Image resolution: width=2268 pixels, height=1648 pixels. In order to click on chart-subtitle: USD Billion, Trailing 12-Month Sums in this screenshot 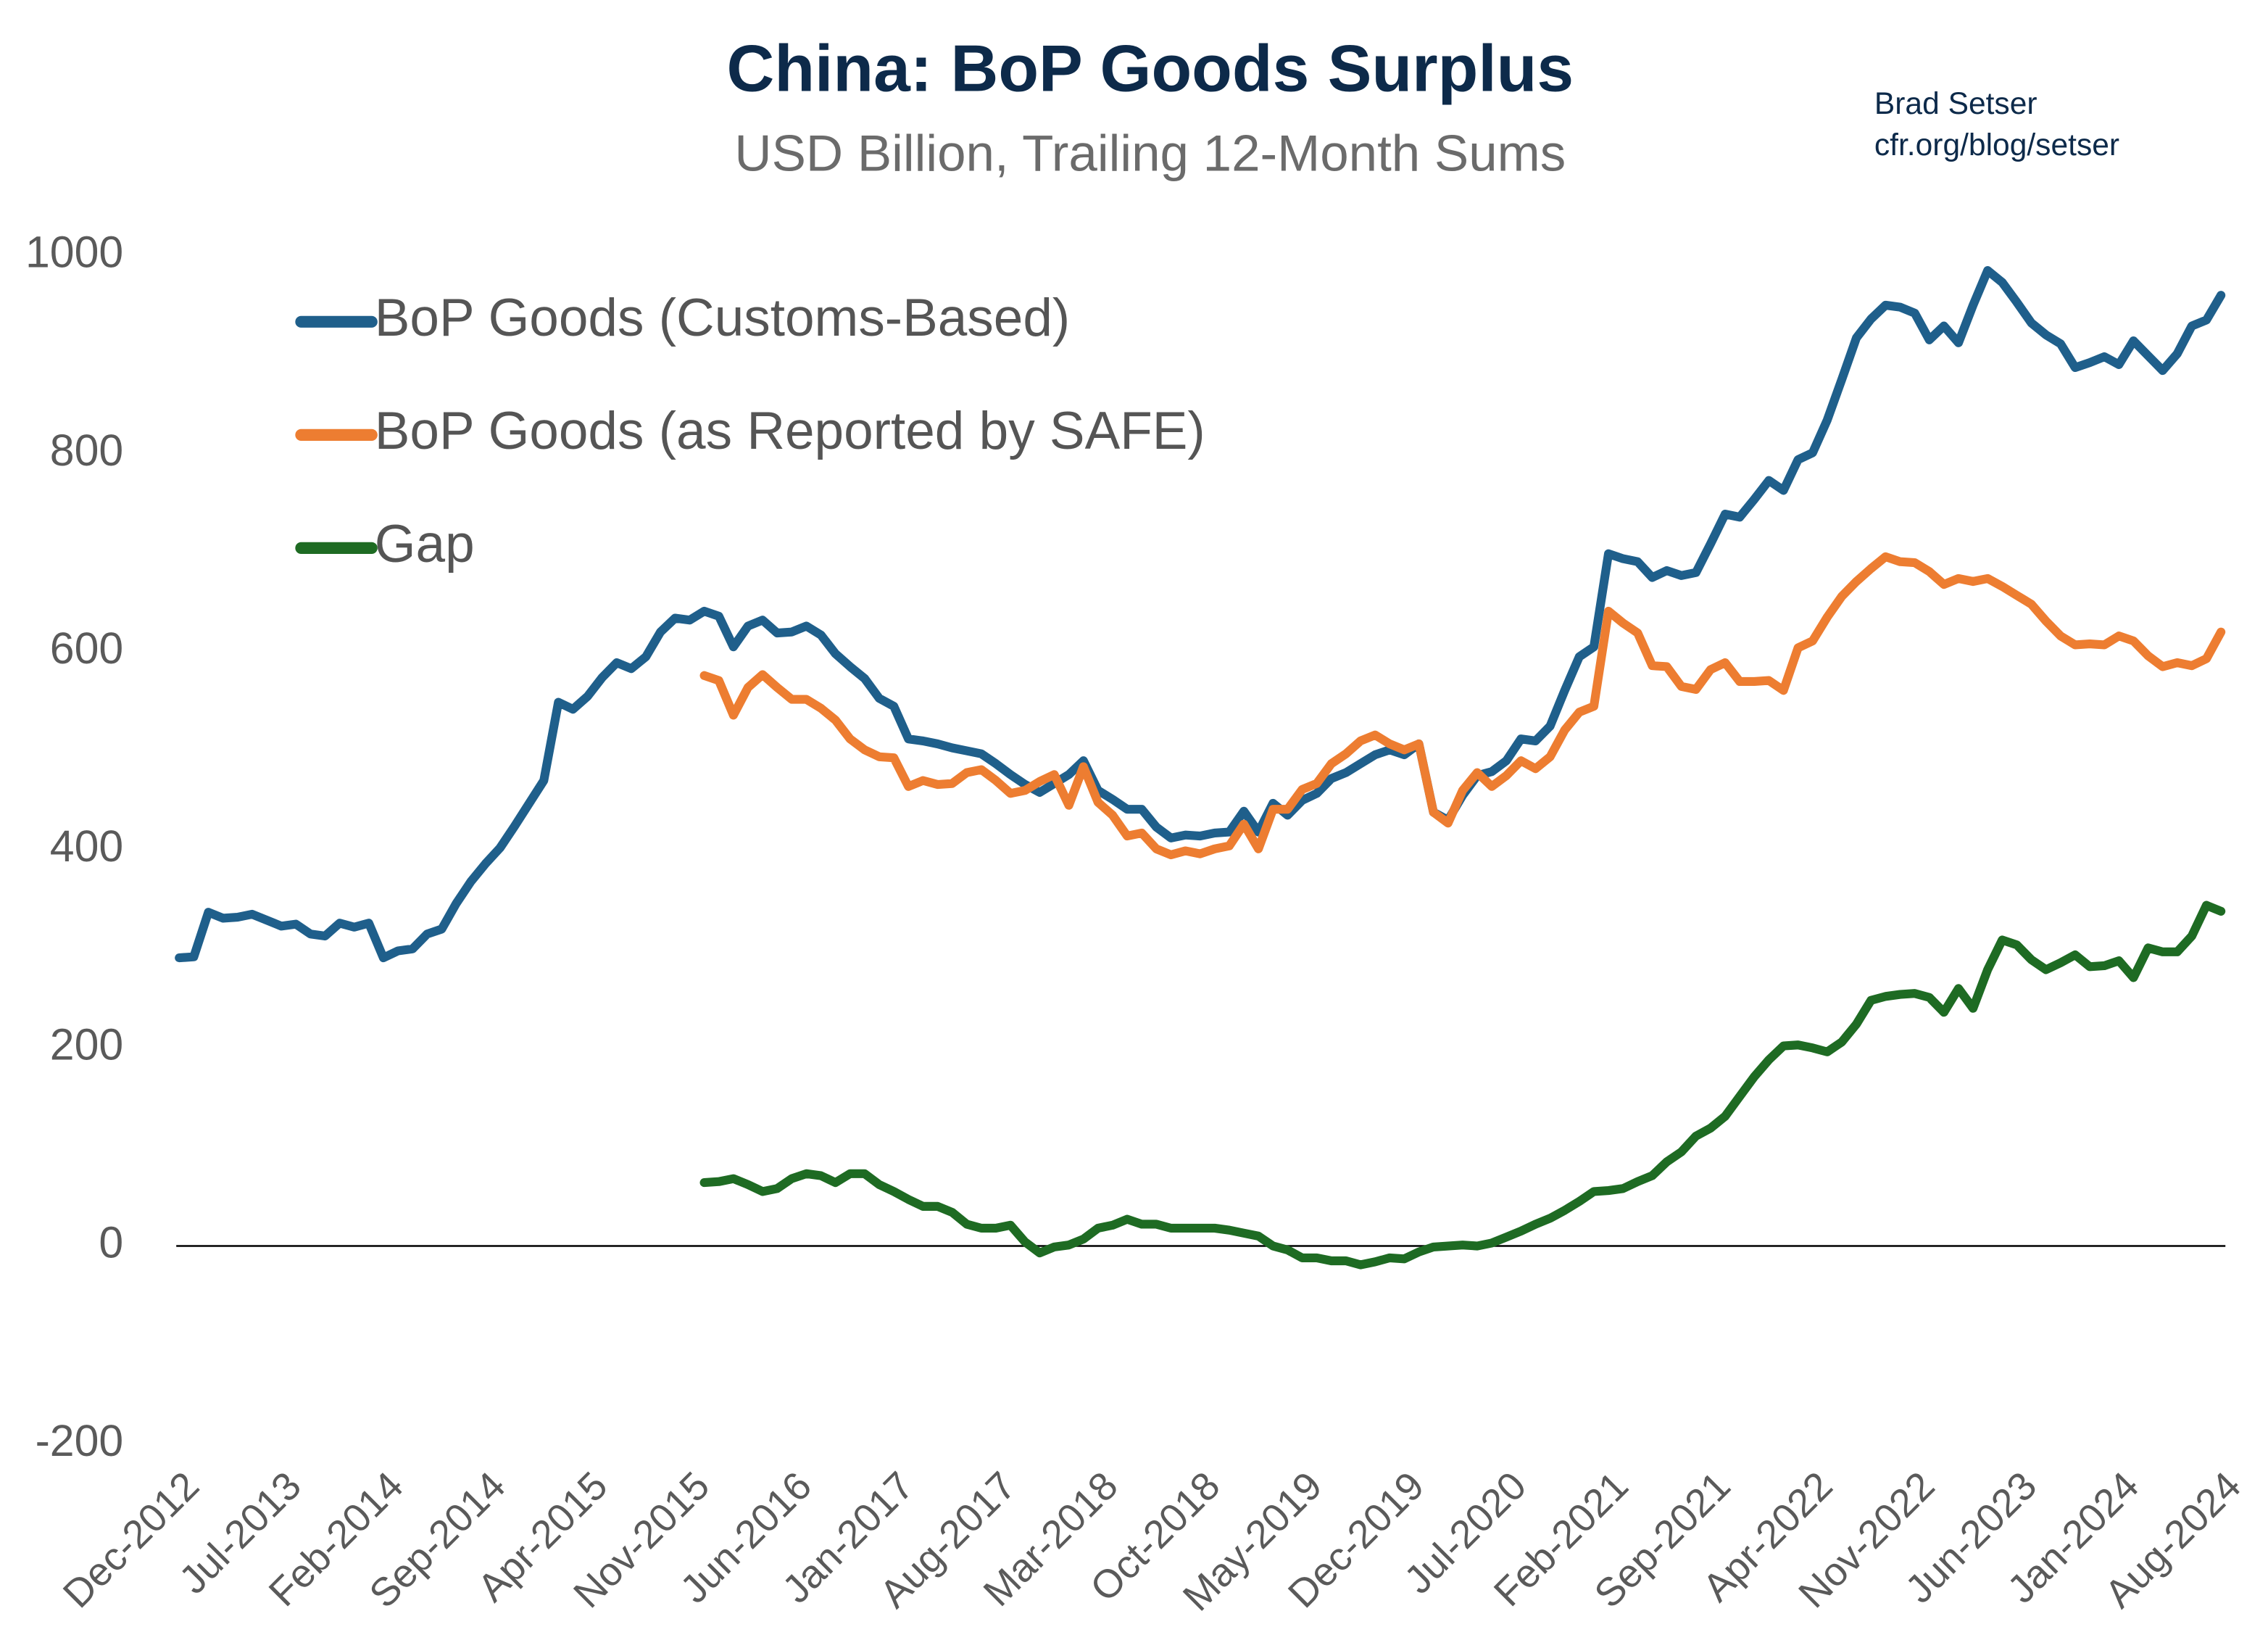, I will do `click(1150, 154)`.